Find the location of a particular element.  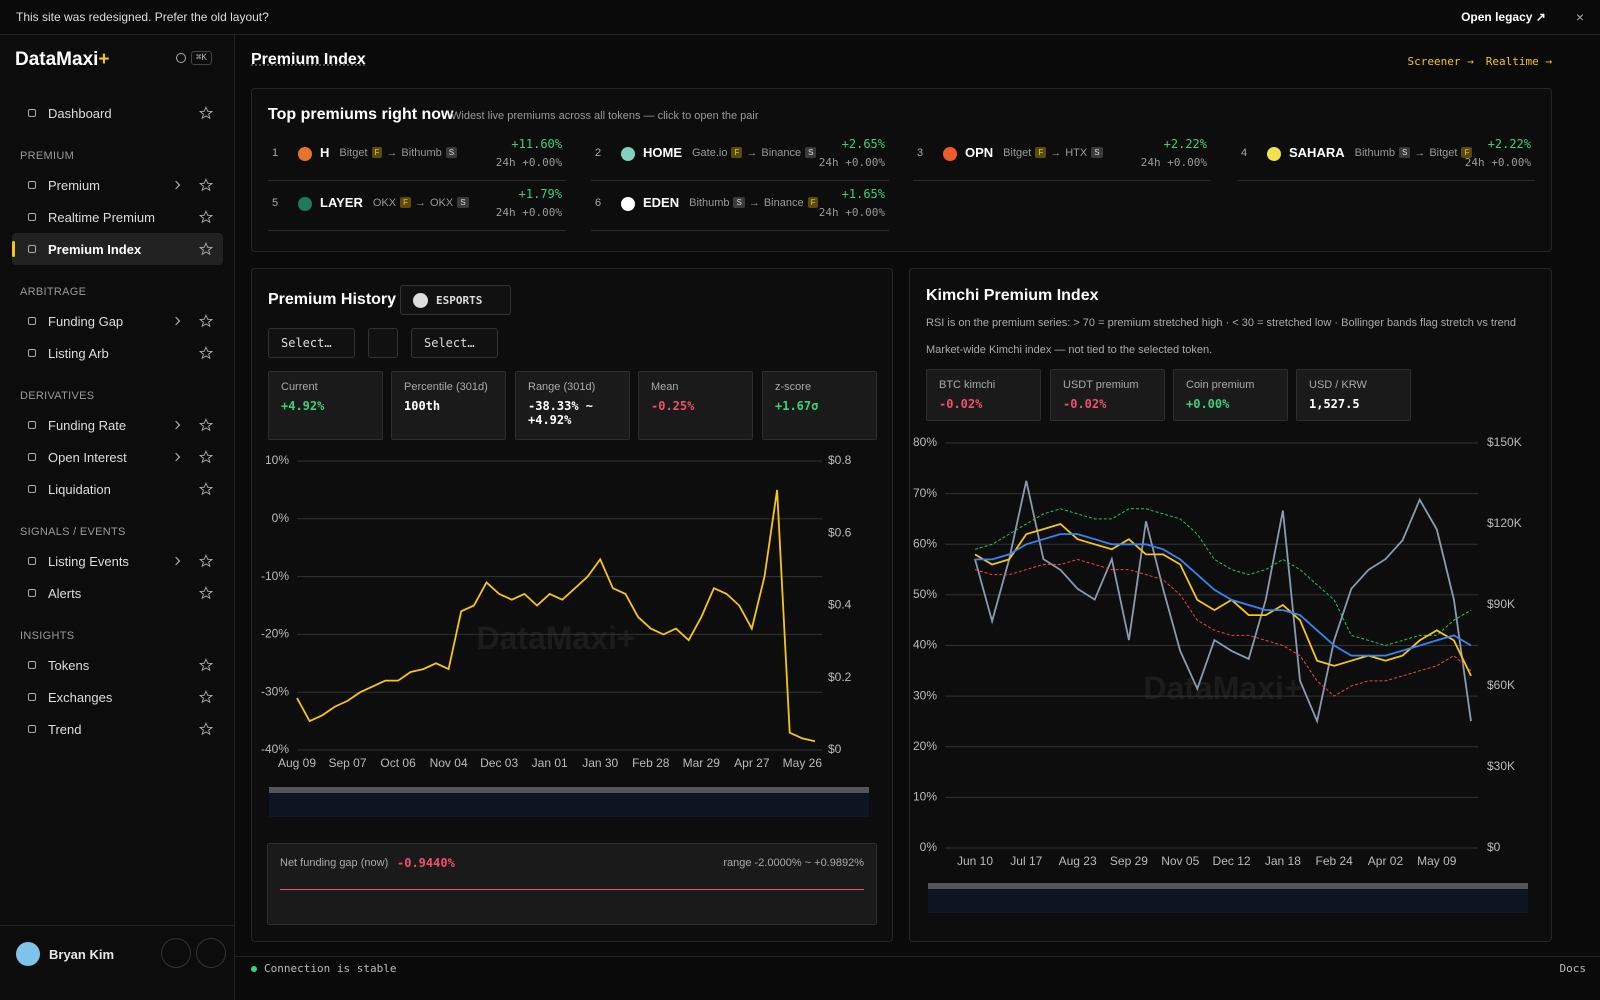

nav-item: Tokens is located at coordinates (117, 665).